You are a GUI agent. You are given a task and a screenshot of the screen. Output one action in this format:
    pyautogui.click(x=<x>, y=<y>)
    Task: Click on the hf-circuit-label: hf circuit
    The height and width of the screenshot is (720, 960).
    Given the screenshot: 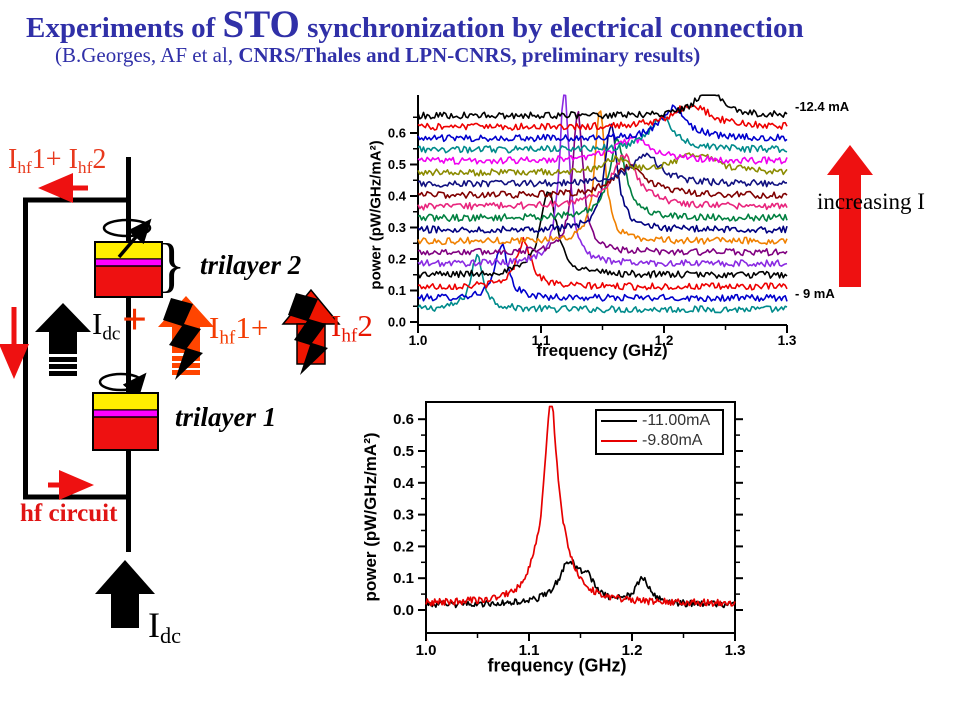 What is the action you would take?
    pyautogui.click(x=69, y=513)
    